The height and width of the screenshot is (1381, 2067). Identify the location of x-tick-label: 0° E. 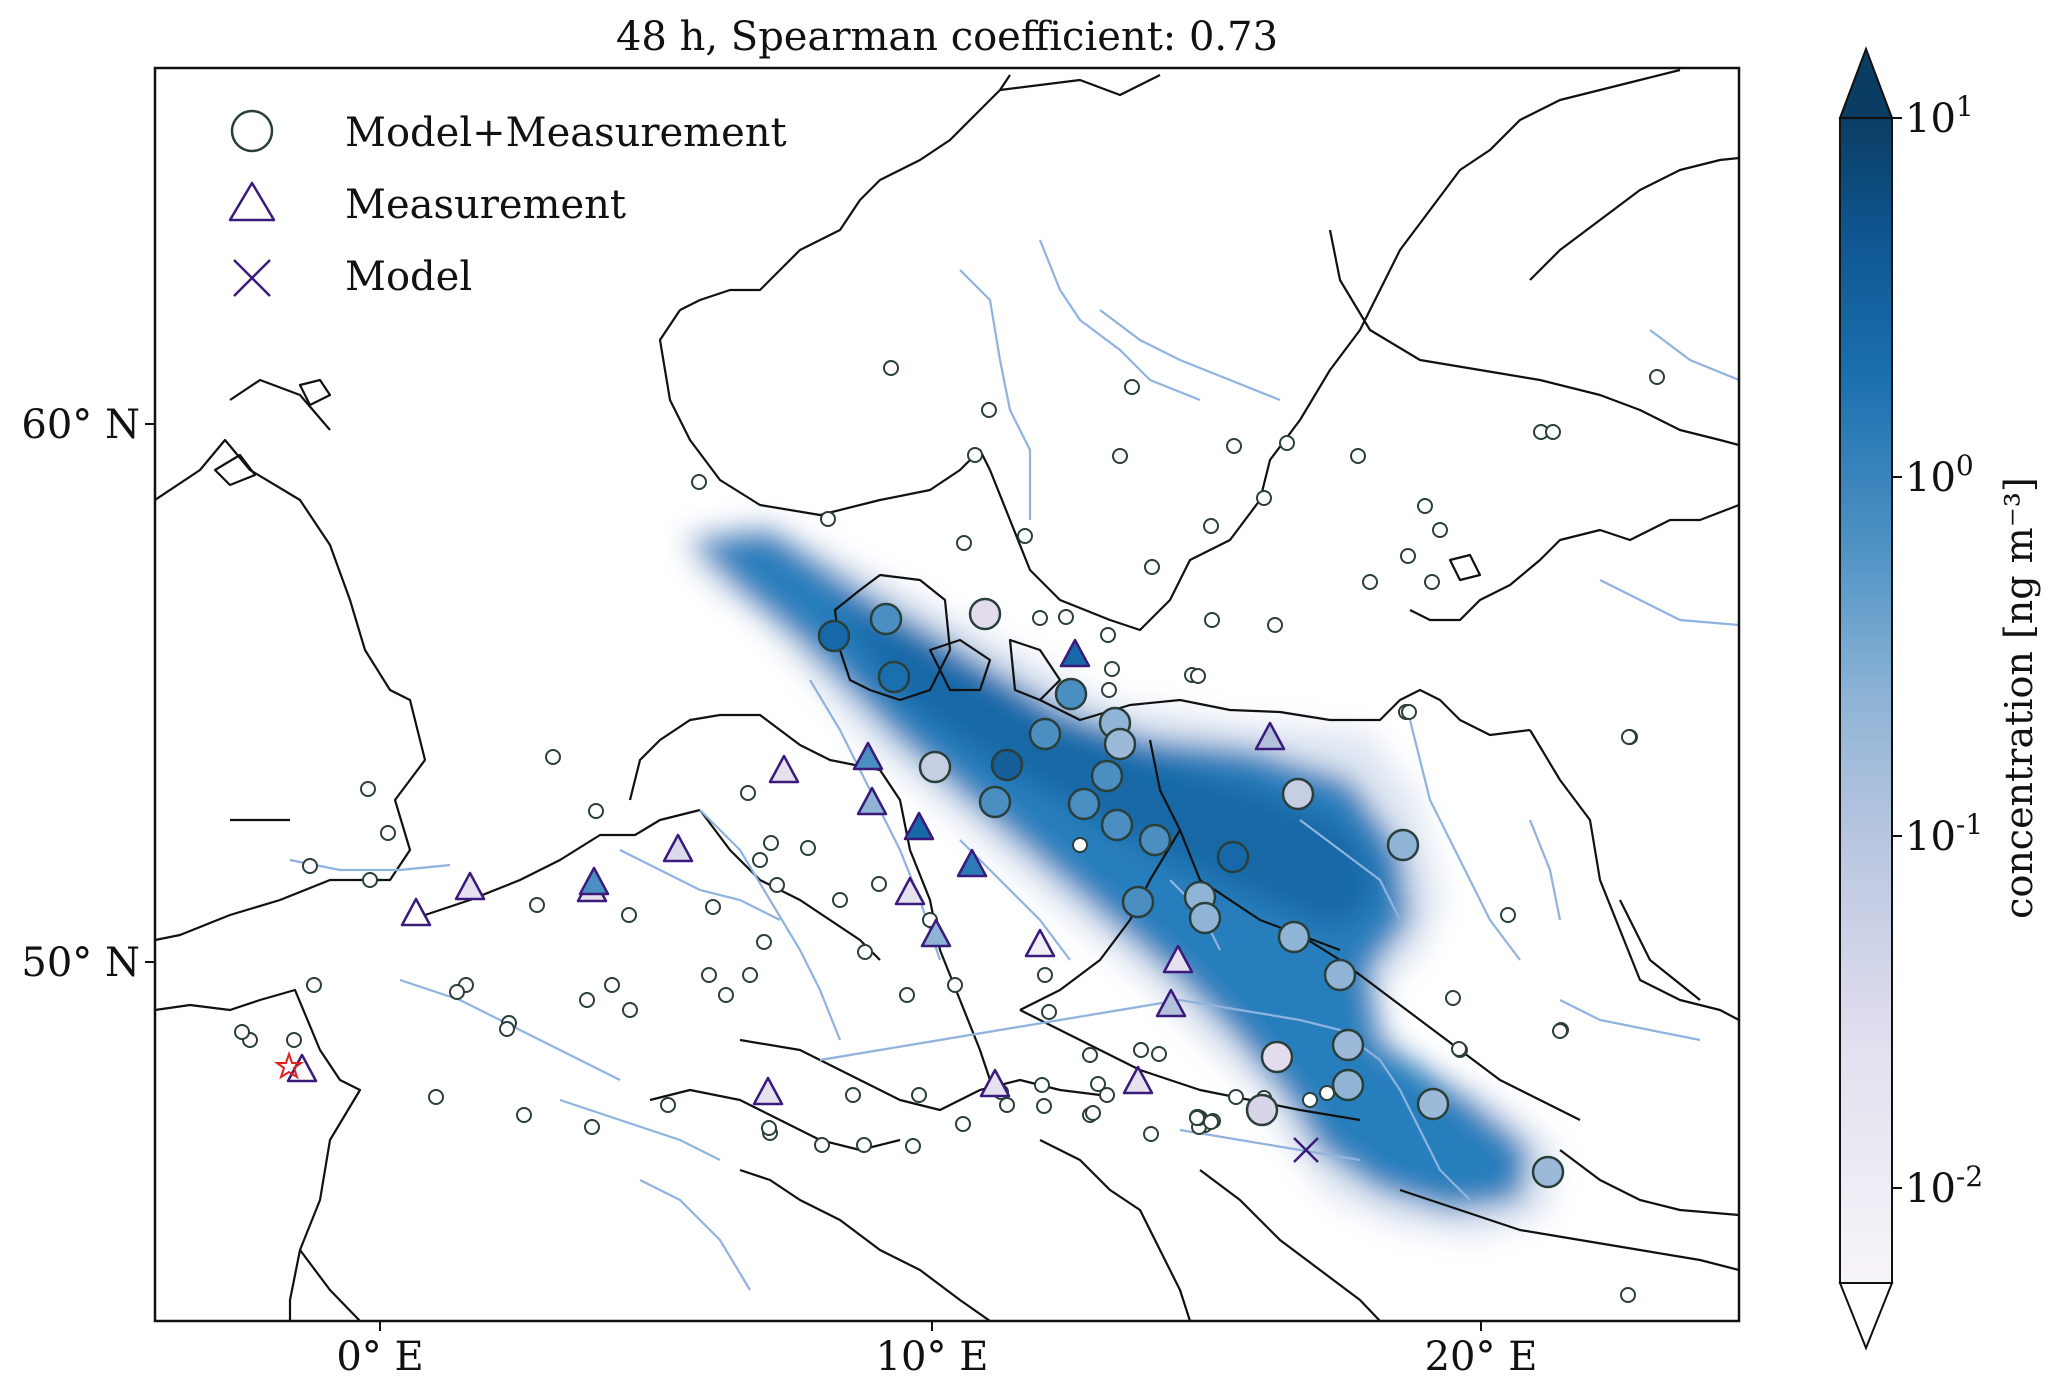
(379, 1357).